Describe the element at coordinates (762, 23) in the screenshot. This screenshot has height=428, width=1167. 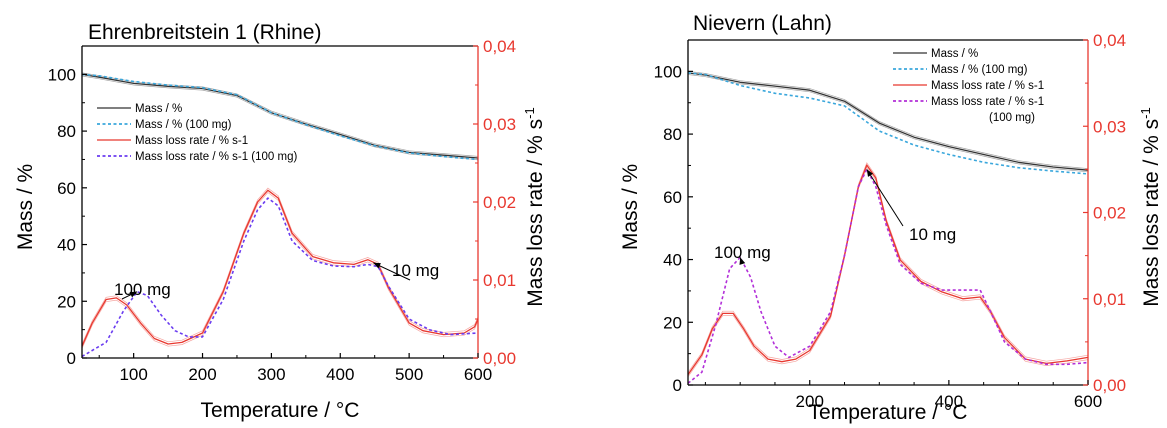
I see `chart-title: Nievern (Lahn)` at that location.